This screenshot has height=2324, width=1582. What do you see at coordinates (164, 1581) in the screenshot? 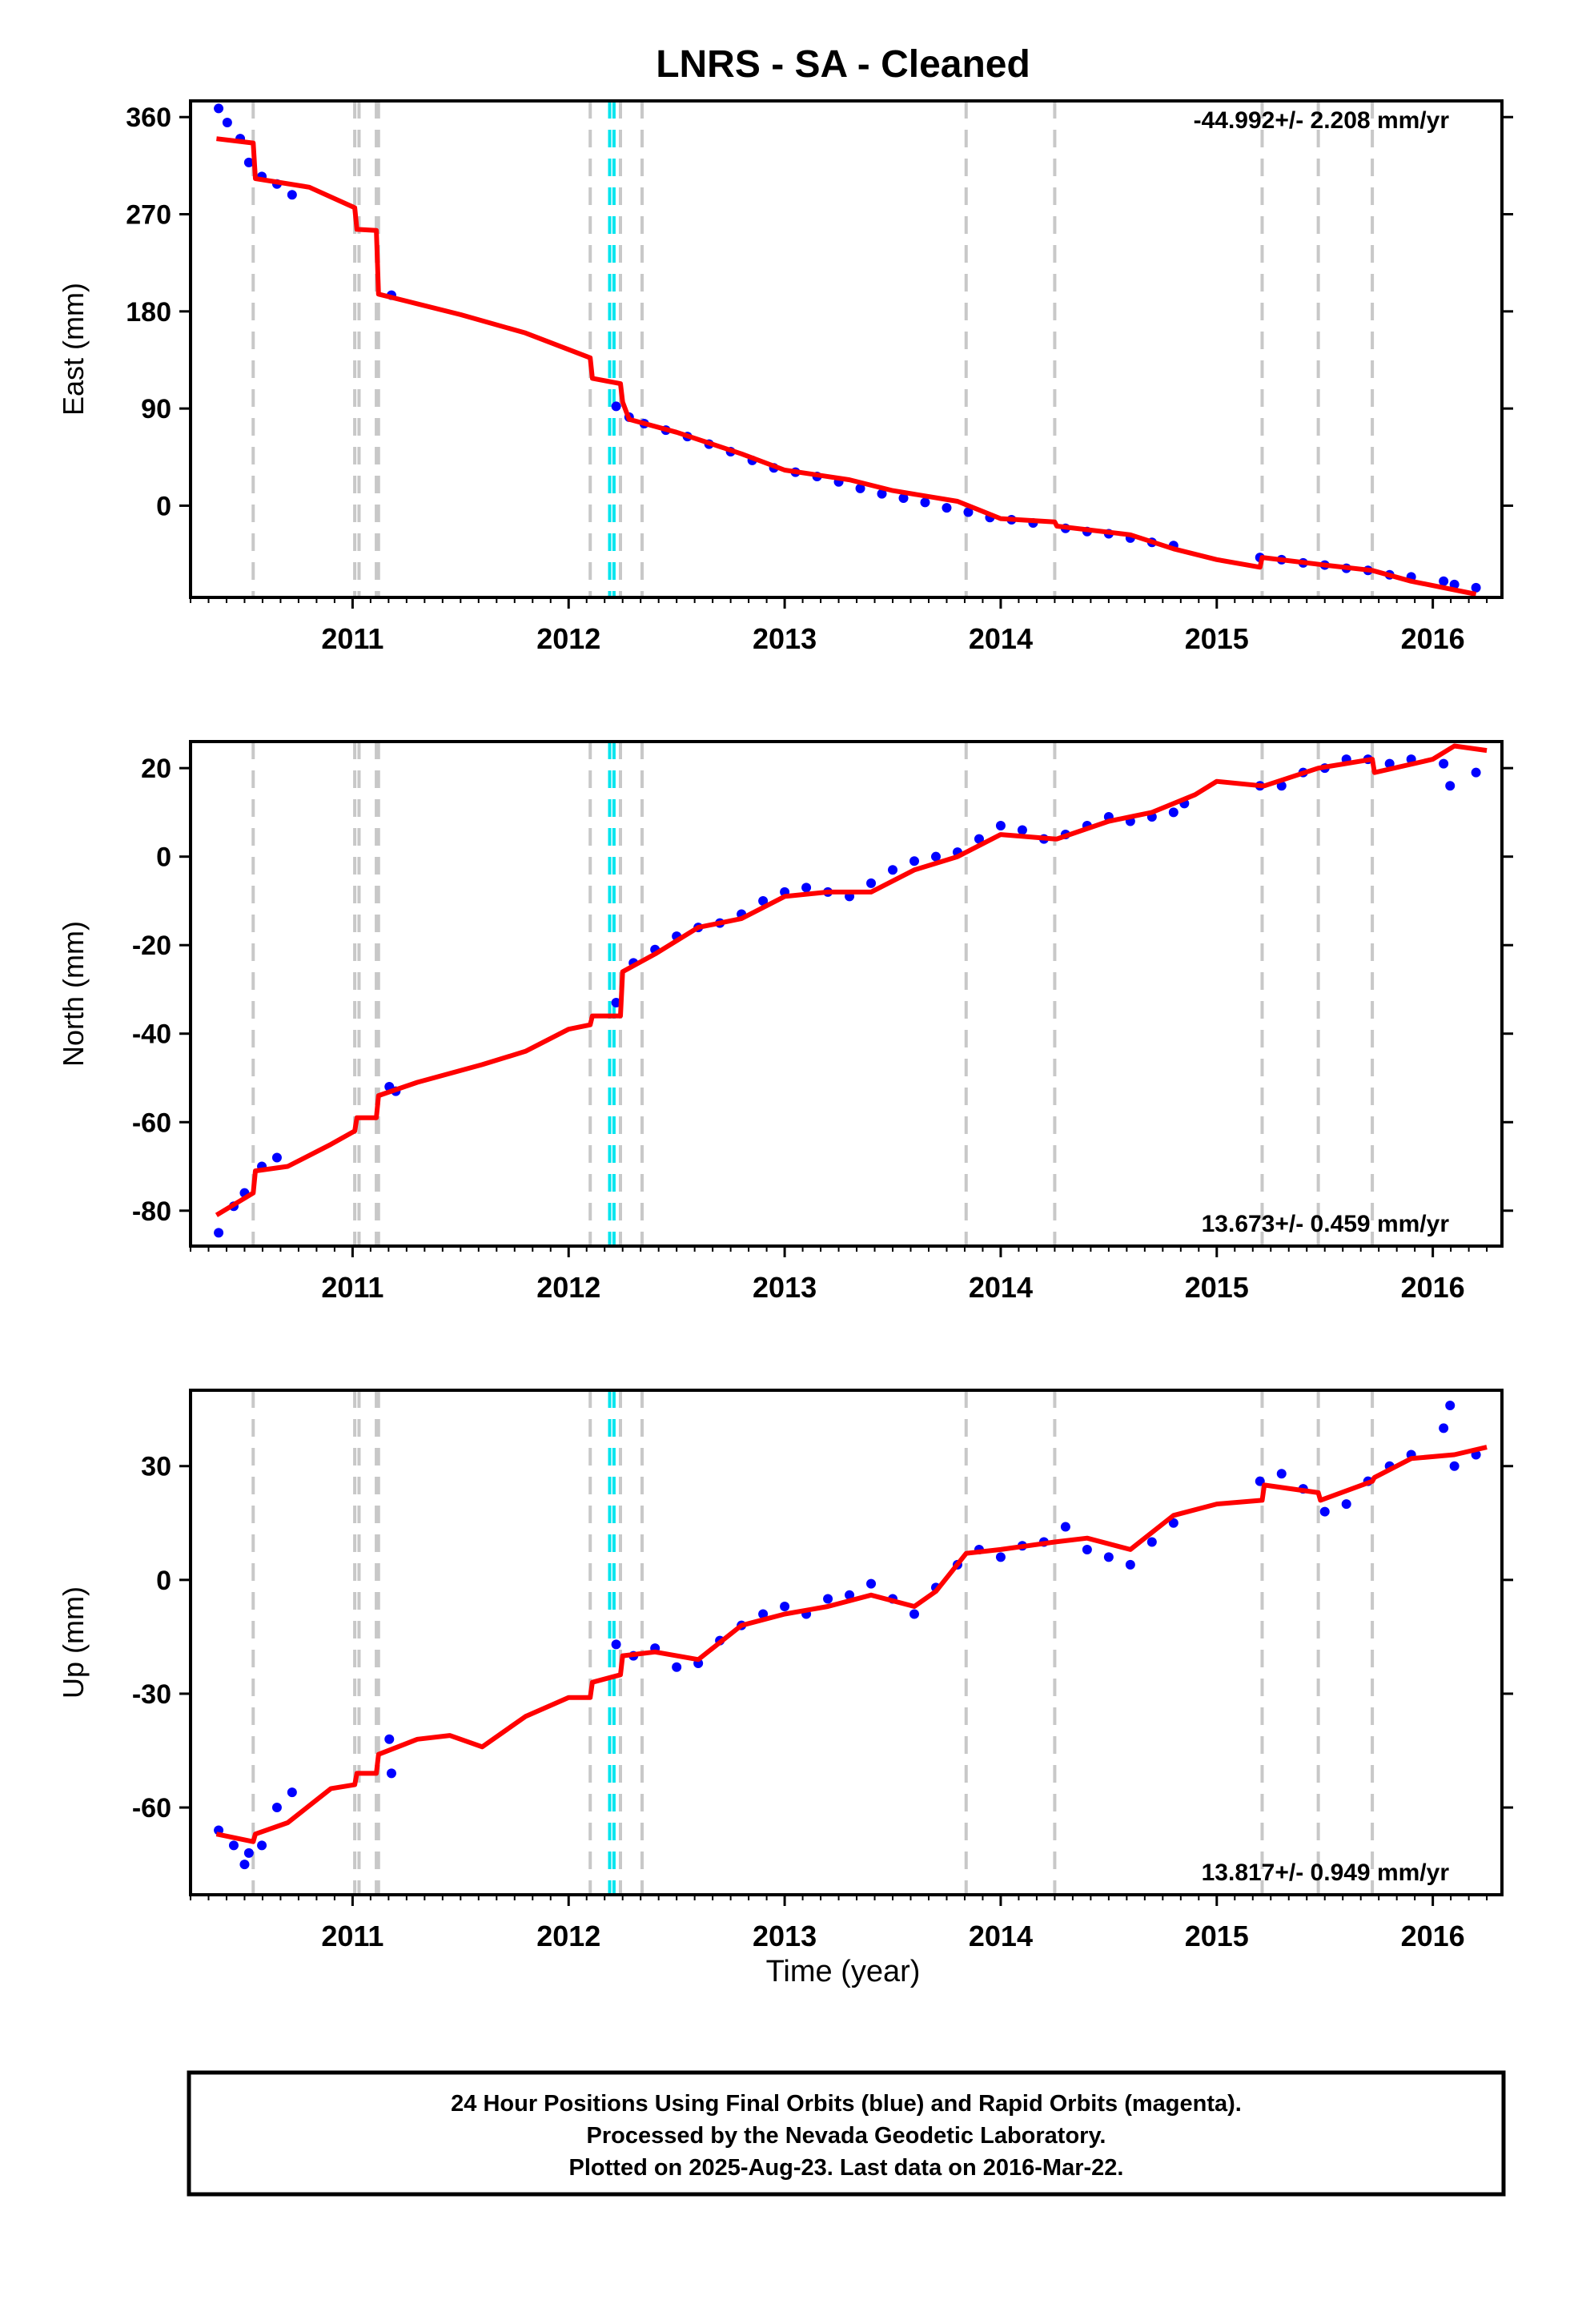
I see `up-y-tick-label: 0` at bounding box center [164, 1581].